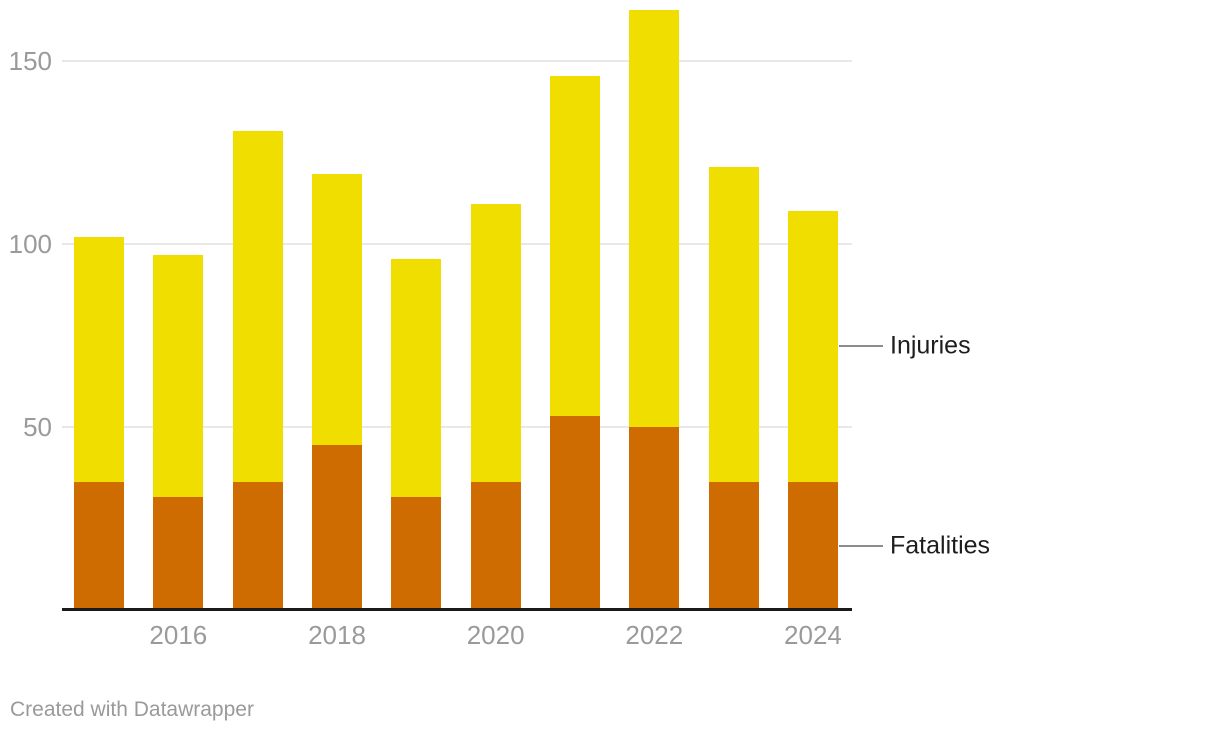 The width and height of the screenshot is (1220, 732). I want to click on bar-segment-fatalities-2017, so click(257, 545).